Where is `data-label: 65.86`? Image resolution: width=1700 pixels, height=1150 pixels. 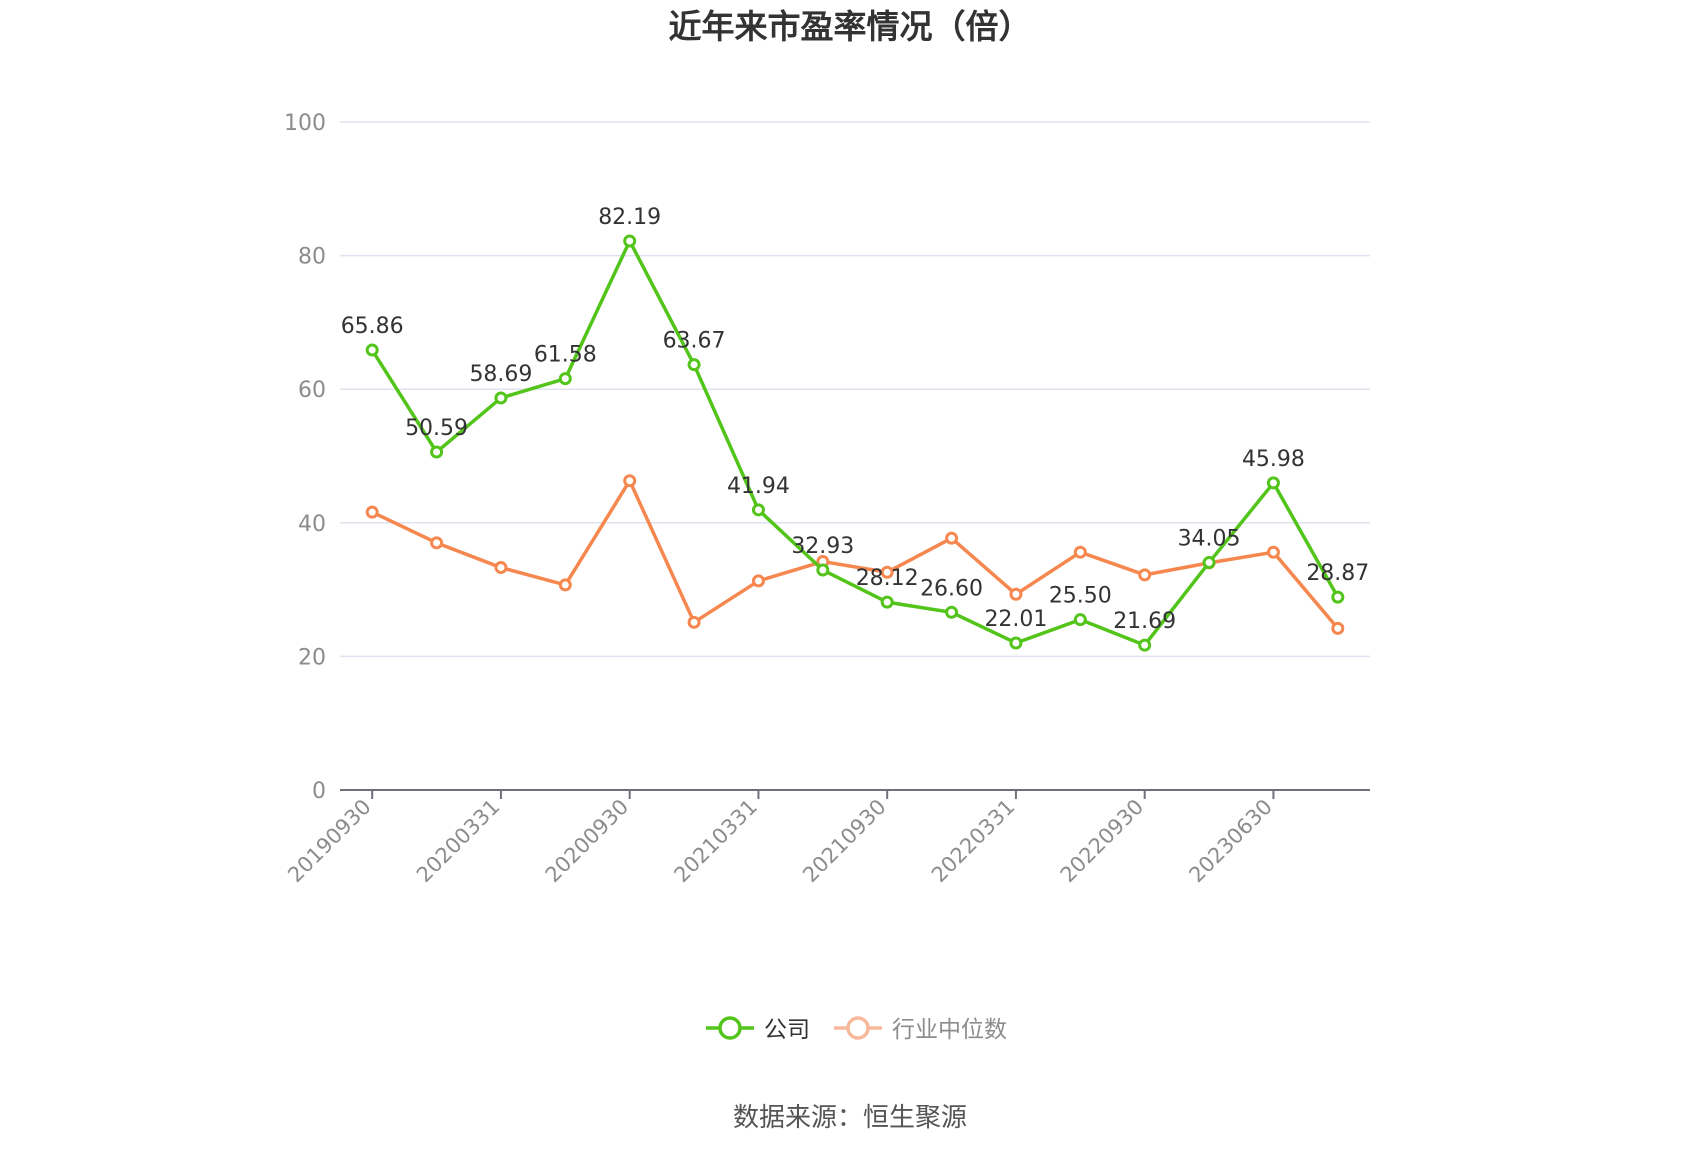
data-label: 65.86 is located at coordinates (372, 326).